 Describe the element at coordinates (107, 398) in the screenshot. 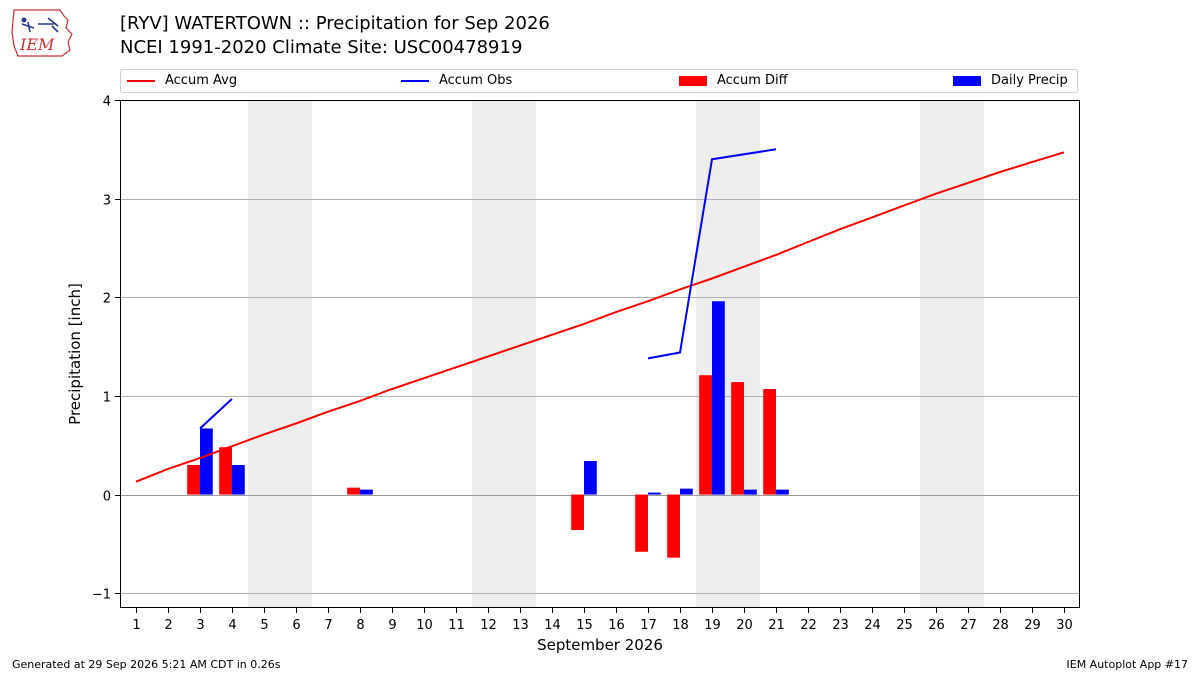

I see `y-tick-label-1: 1` at that location.